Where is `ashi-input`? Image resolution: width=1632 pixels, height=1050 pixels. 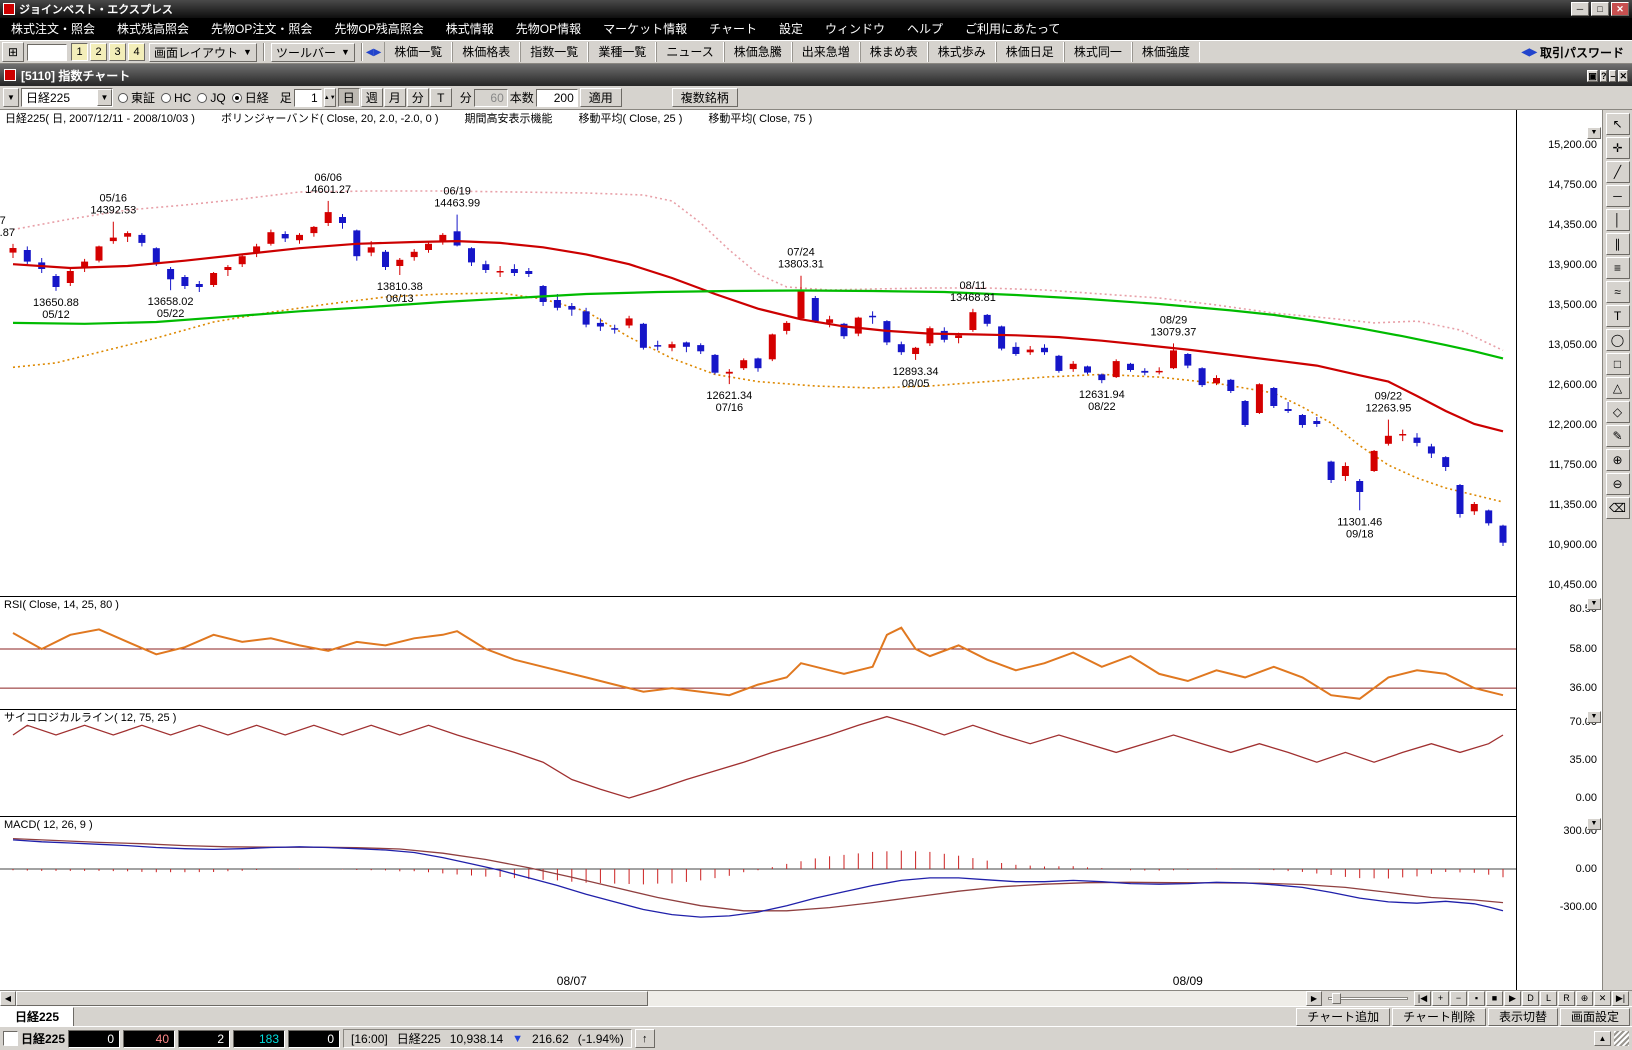
ashi-input is located at coordinates (307, 97).